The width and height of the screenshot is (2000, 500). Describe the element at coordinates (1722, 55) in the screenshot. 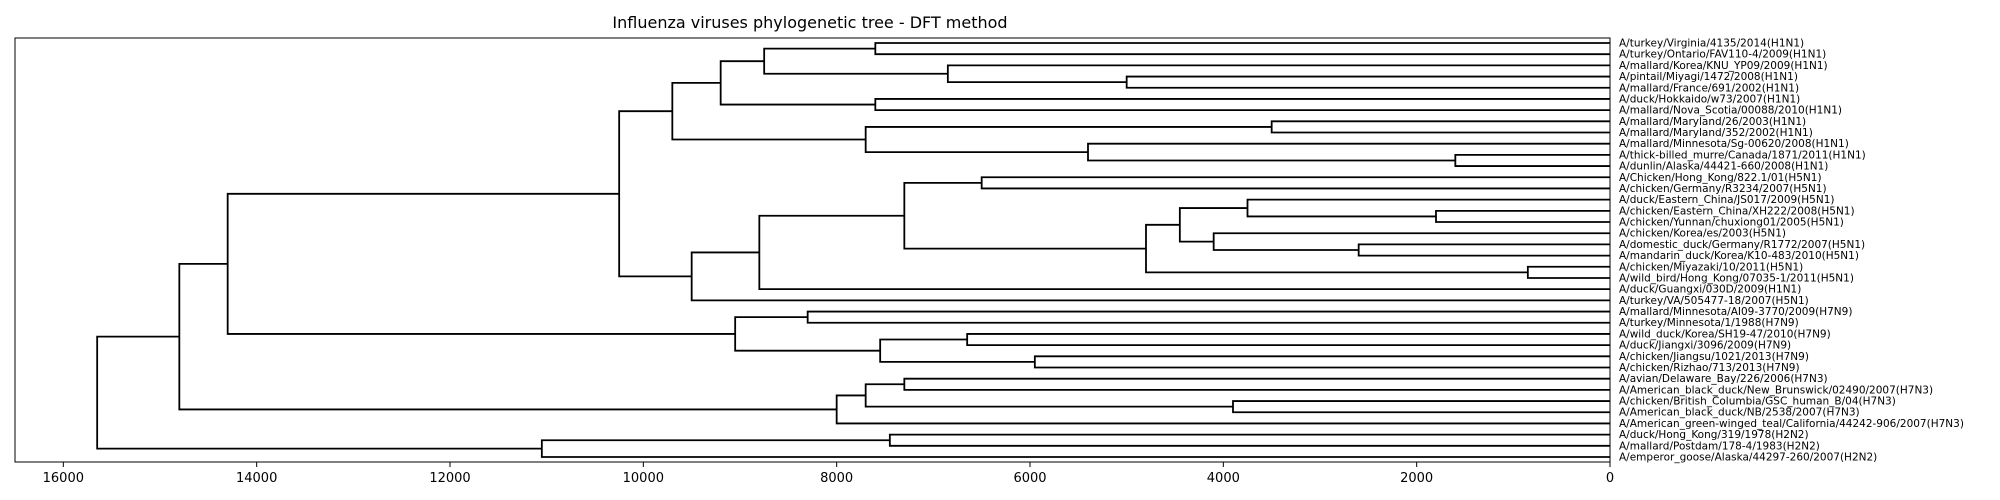

I see `leaf-label: A/turkey/Ontario/FAV110-4/2009(H1N1)` at that location.